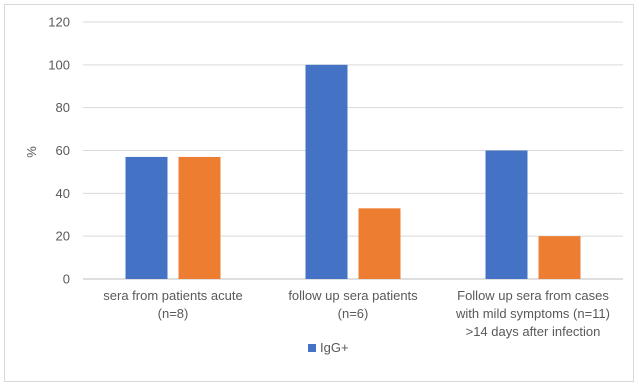 Image resolution: width=639 pixels, height=386 pixels. What do you see at coordinates (63, 236) in the screenshot?
I see `y-tick-label: 20` at bounding box center [63, 236].